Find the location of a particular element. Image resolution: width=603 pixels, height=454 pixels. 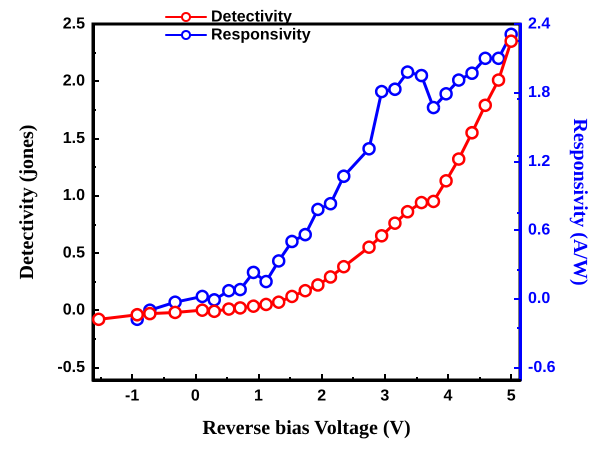

x-axis-title: Reverse bias Voltage (V) is located at coordinates (306, 428).